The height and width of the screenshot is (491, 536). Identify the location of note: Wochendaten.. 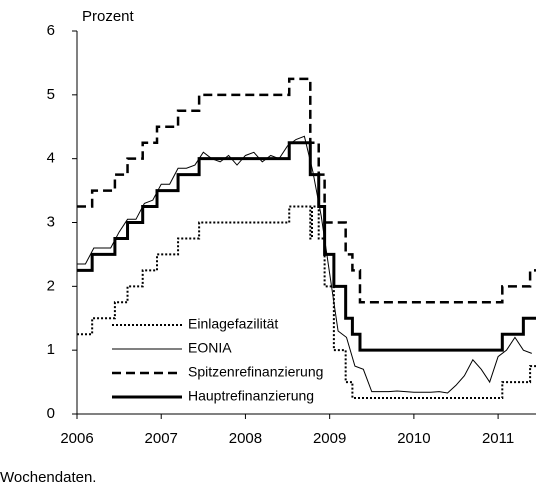
(48, 477).